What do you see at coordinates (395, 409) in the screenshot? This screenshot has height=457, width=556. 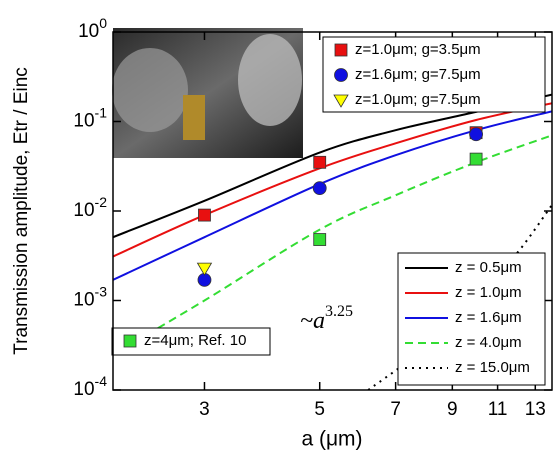 I see `x-tick-label: 7` at bounding box center [395, 409].